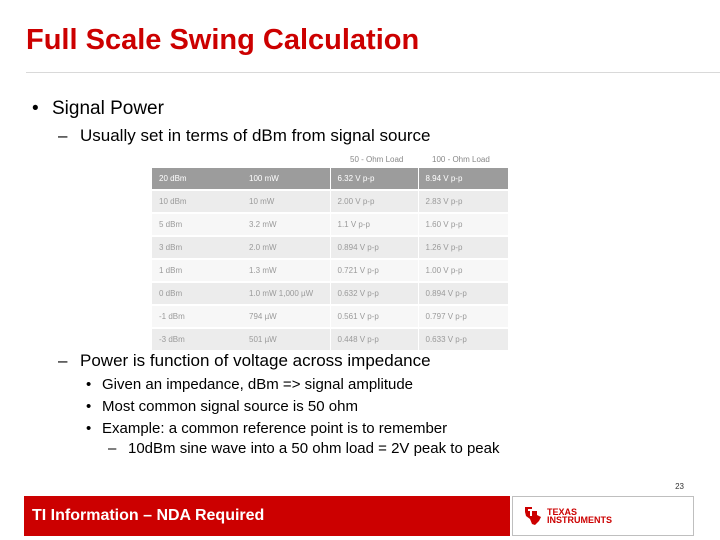  I want to click on ti-wordmark: TEXAS INSTRUMENTS, so click(579, 516).